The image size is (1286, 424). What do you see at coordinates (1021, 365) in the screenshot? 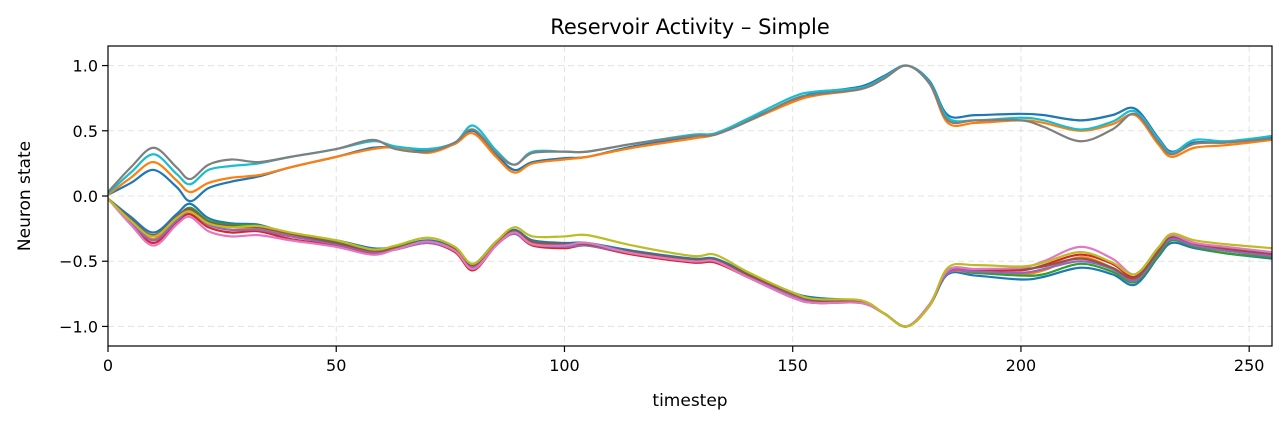
I see `x-tick-label: 200` at bounding box center [1021, 365].